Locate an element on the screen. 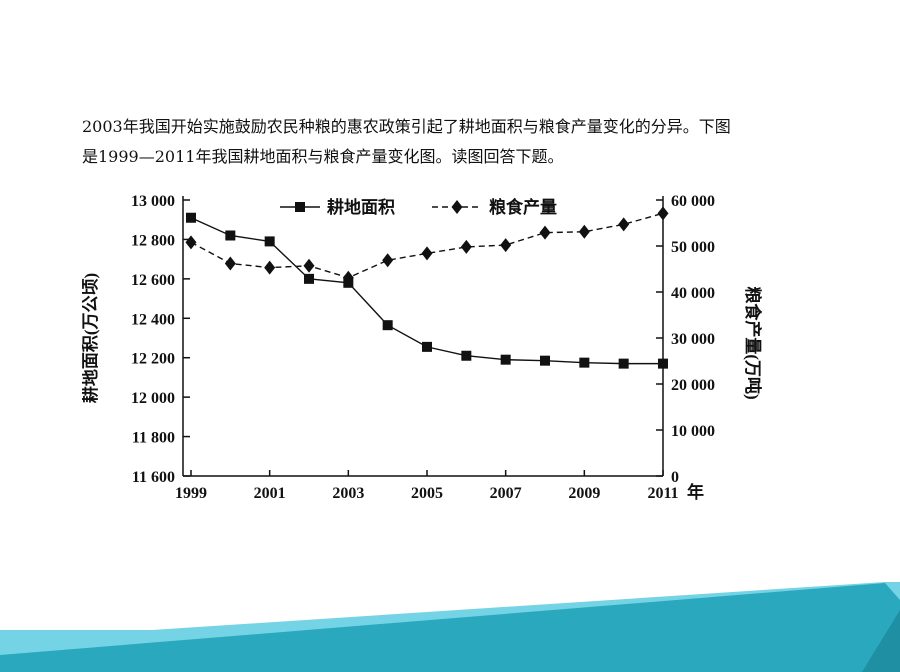 The image size is (900, 672). legend-area-label: 耕地面积 is located at coordinates (361, 207).